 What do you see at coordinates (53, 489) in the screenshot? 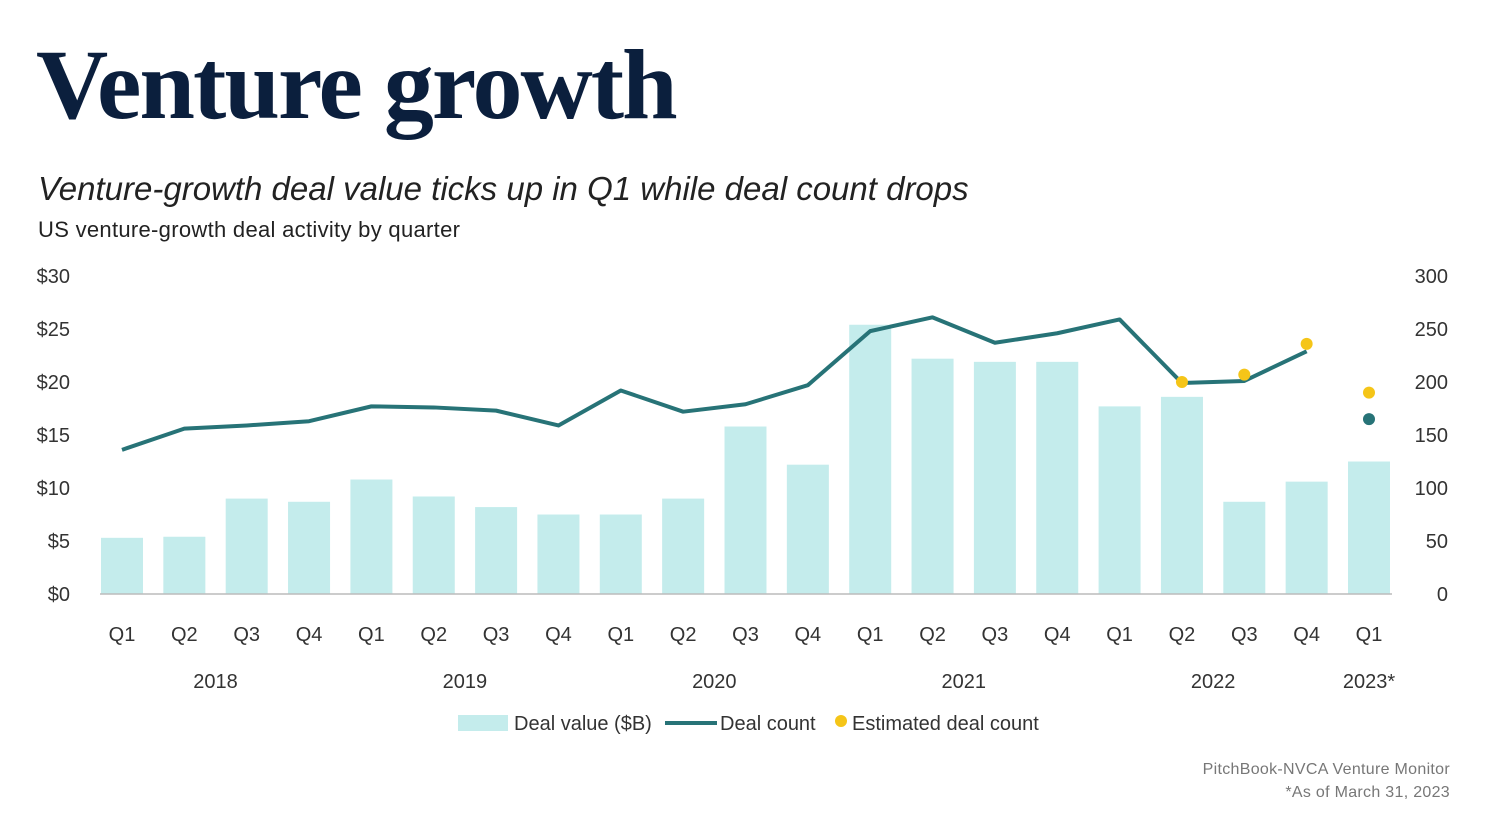
I see `left-axis-tick: $10` at bounding box center [53, 489].